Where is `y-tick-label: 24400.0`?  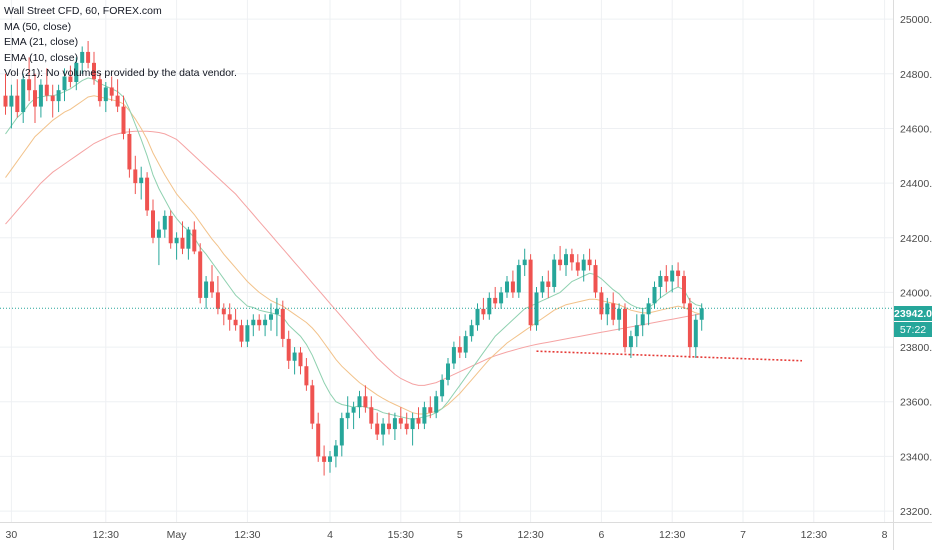
y-tick-label: 24400.0 is located at coordinates (916, 184).